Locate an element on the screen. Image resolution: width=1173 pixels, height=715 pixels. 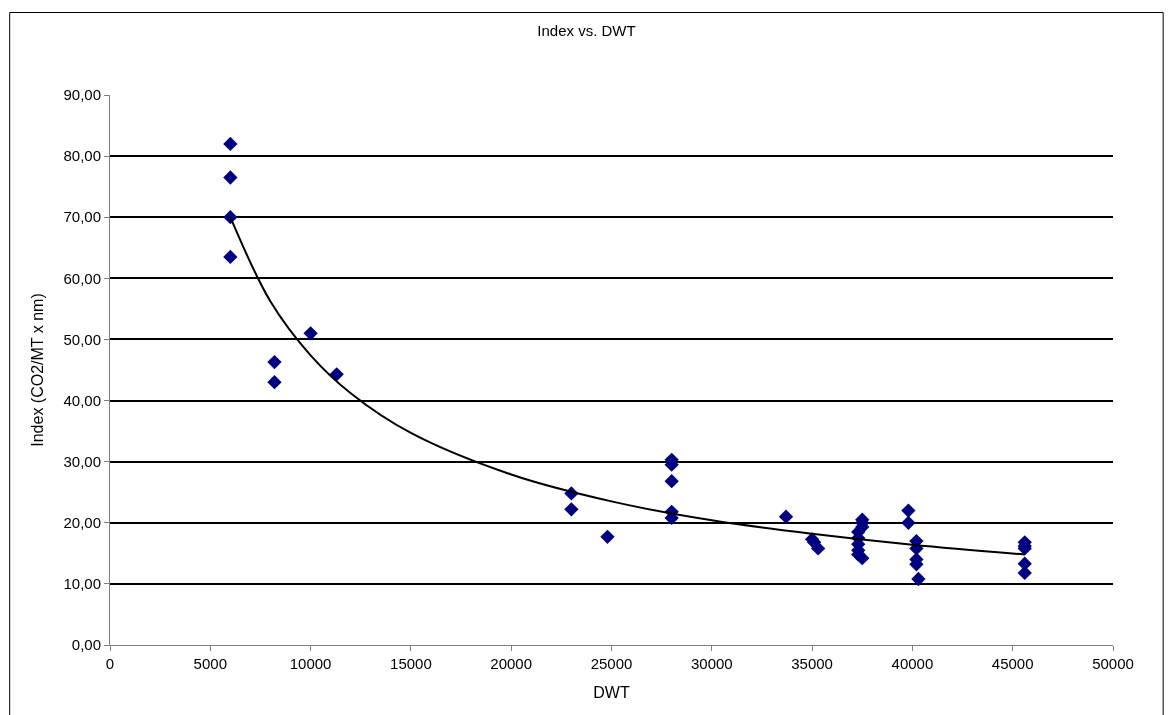
x-tick-label: 5000 is located at coordinates (210, 663).